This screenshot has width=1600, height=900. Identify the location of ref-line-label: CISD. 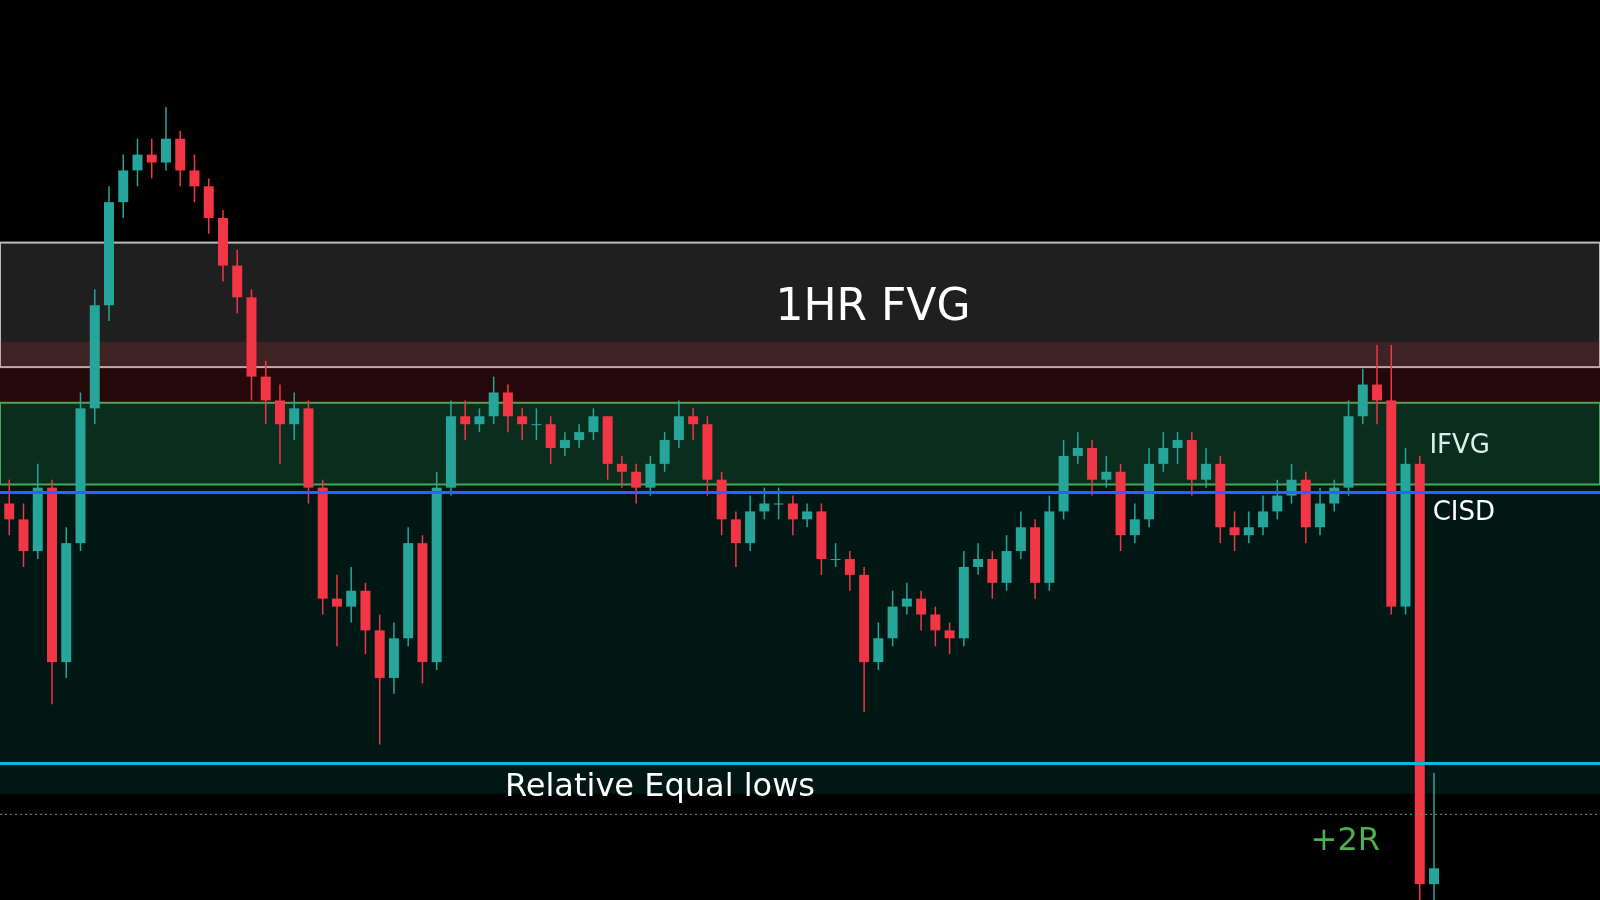
(1463, 510).